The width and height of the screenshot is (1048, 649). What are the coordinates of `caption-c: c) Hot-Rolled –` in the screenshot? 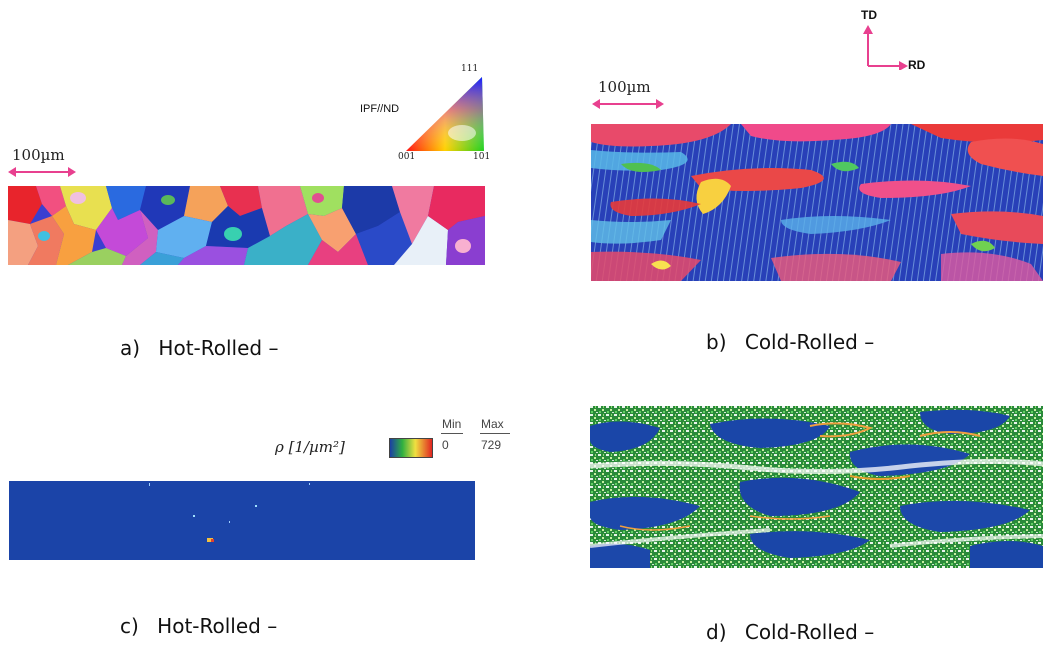 It's located at (198, 626).